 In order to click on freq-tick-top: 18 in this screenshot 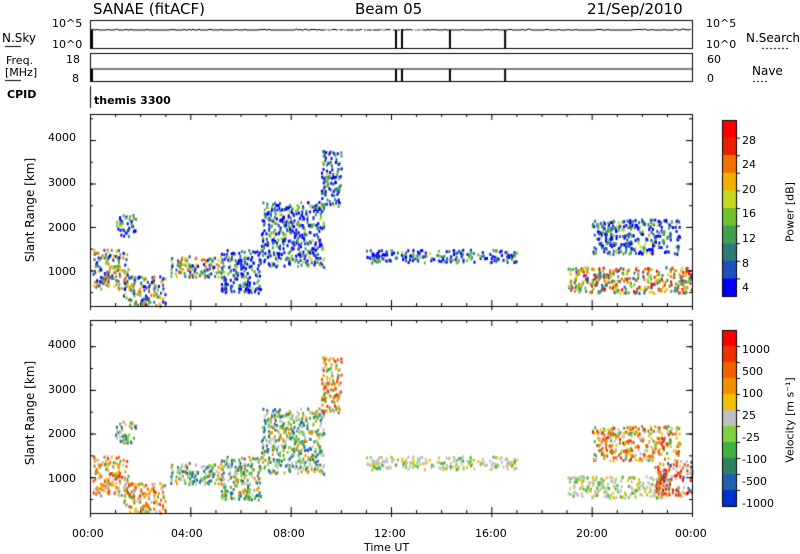, I will do `click(73, 59)`.